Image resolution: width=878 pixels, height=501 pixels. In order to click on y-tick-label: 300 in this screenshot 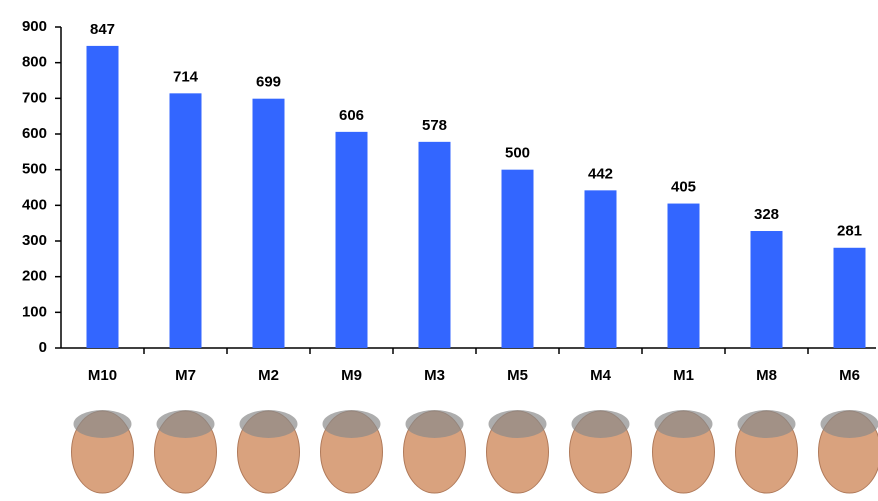, I will do `click(34, 240)`.